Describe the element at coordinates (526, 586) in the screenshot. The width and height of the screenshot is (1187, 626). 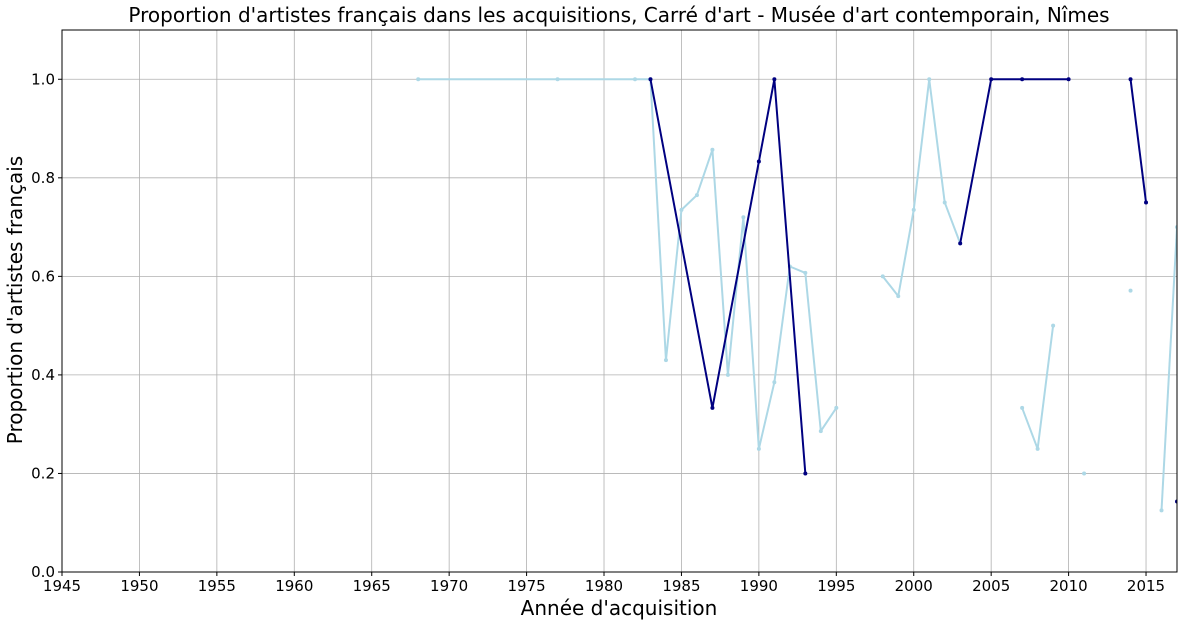
I see `x-tick-label: 1975` at that location.